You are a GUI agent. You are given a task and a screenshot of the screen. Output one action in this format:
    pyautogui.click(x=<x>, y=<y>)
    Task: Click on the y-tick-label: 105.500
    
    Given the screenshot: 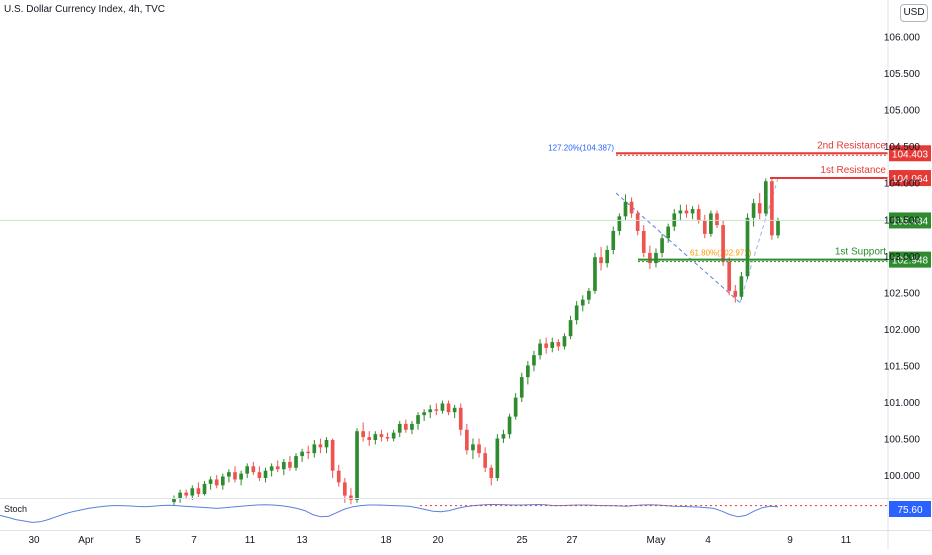 What is the action you would take?
    pyautogui.click(x=902, y=74)
    